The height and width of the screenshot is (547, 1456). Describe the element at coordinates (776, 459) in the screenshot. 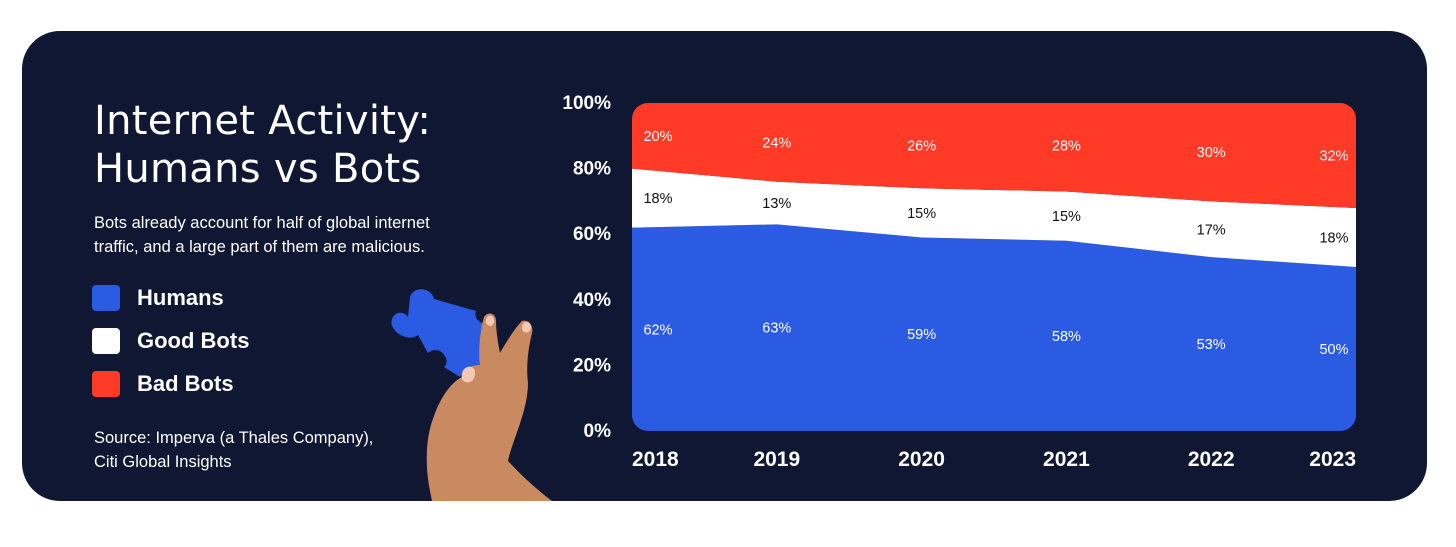

I see `x-tick-label: 2019` at that location.